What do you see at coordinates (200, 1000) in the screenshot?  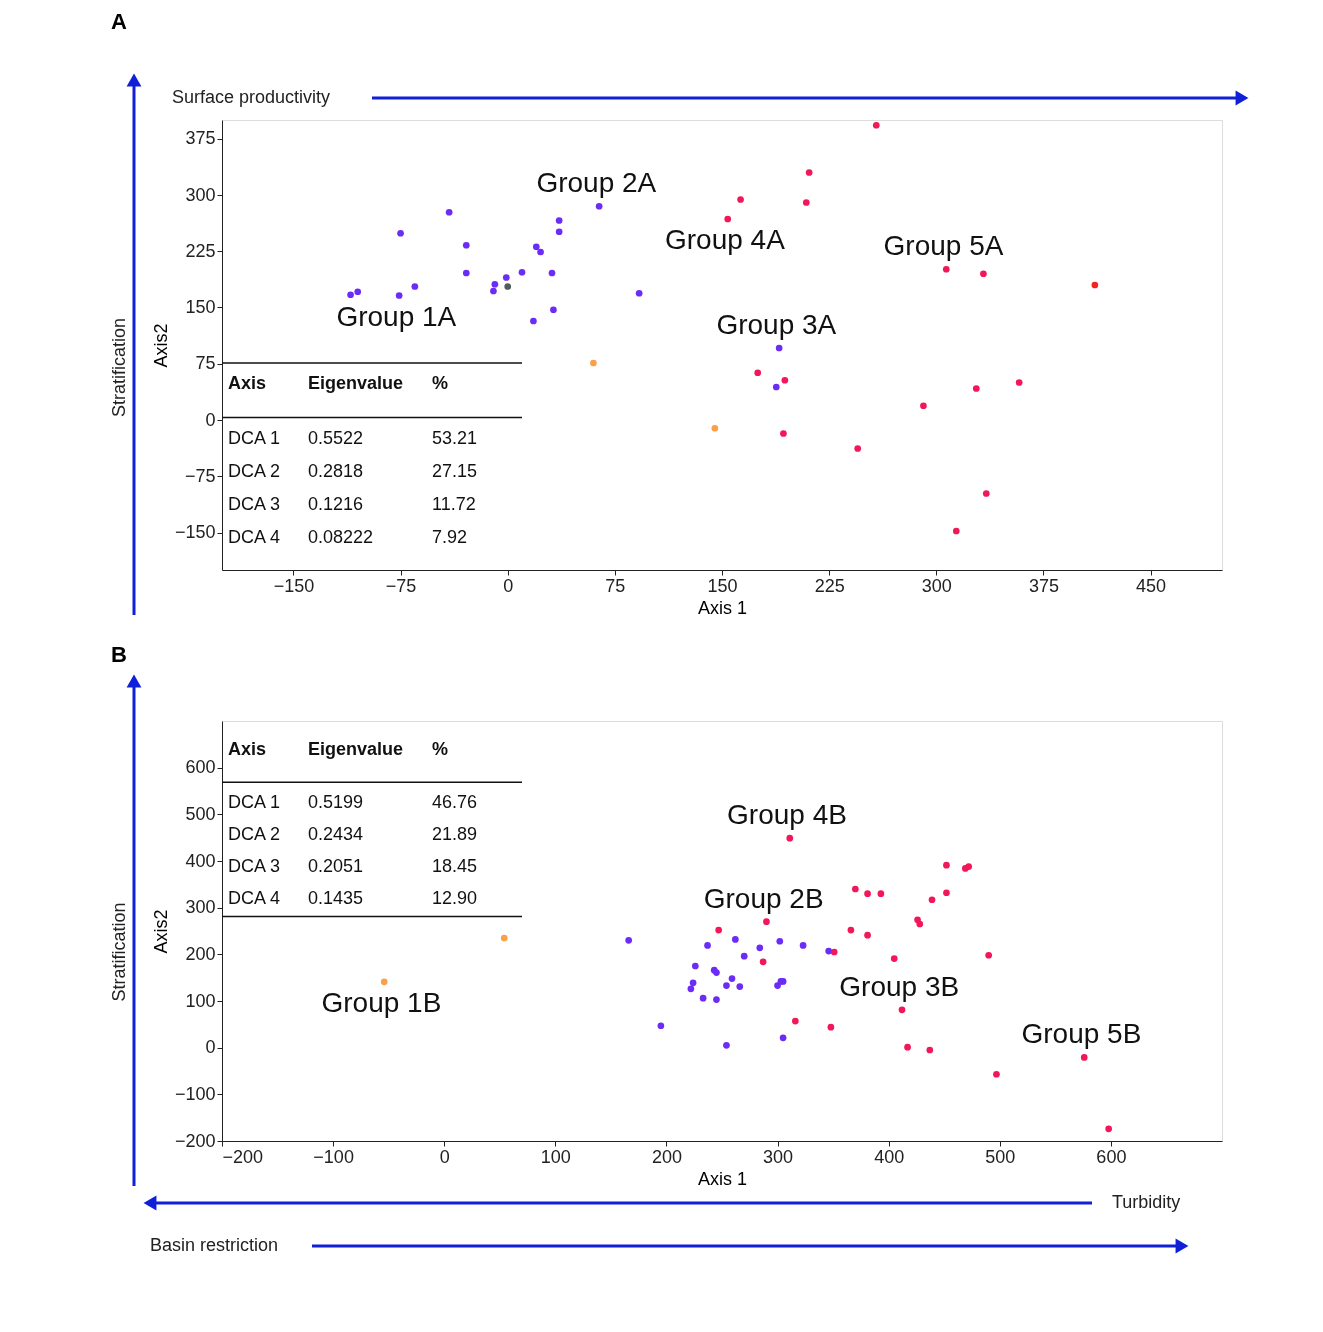 I see `y-tick-label: 100` at bounding box center [200, 1000].